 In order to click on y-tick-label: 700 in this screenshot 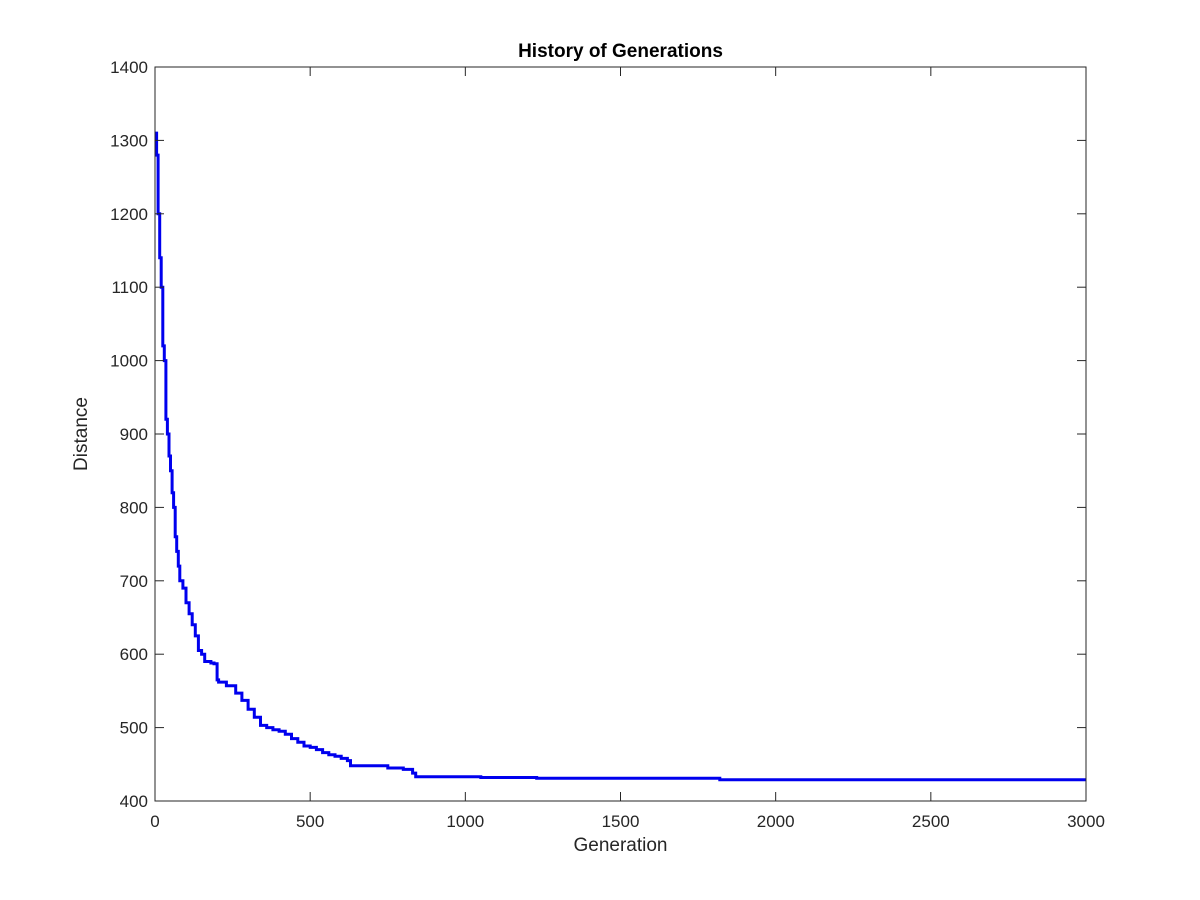, I will do `click(134, 581)`.